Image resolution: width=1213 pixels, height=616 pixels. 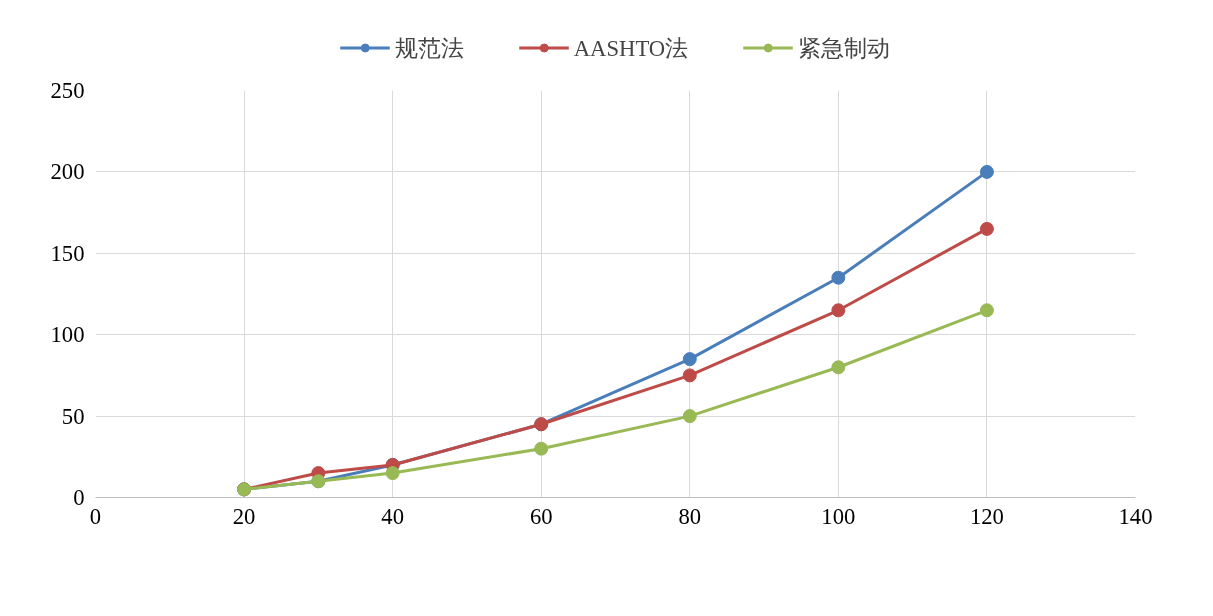 I want to click on x-tick-label: 40, so click(x=392, y=516).